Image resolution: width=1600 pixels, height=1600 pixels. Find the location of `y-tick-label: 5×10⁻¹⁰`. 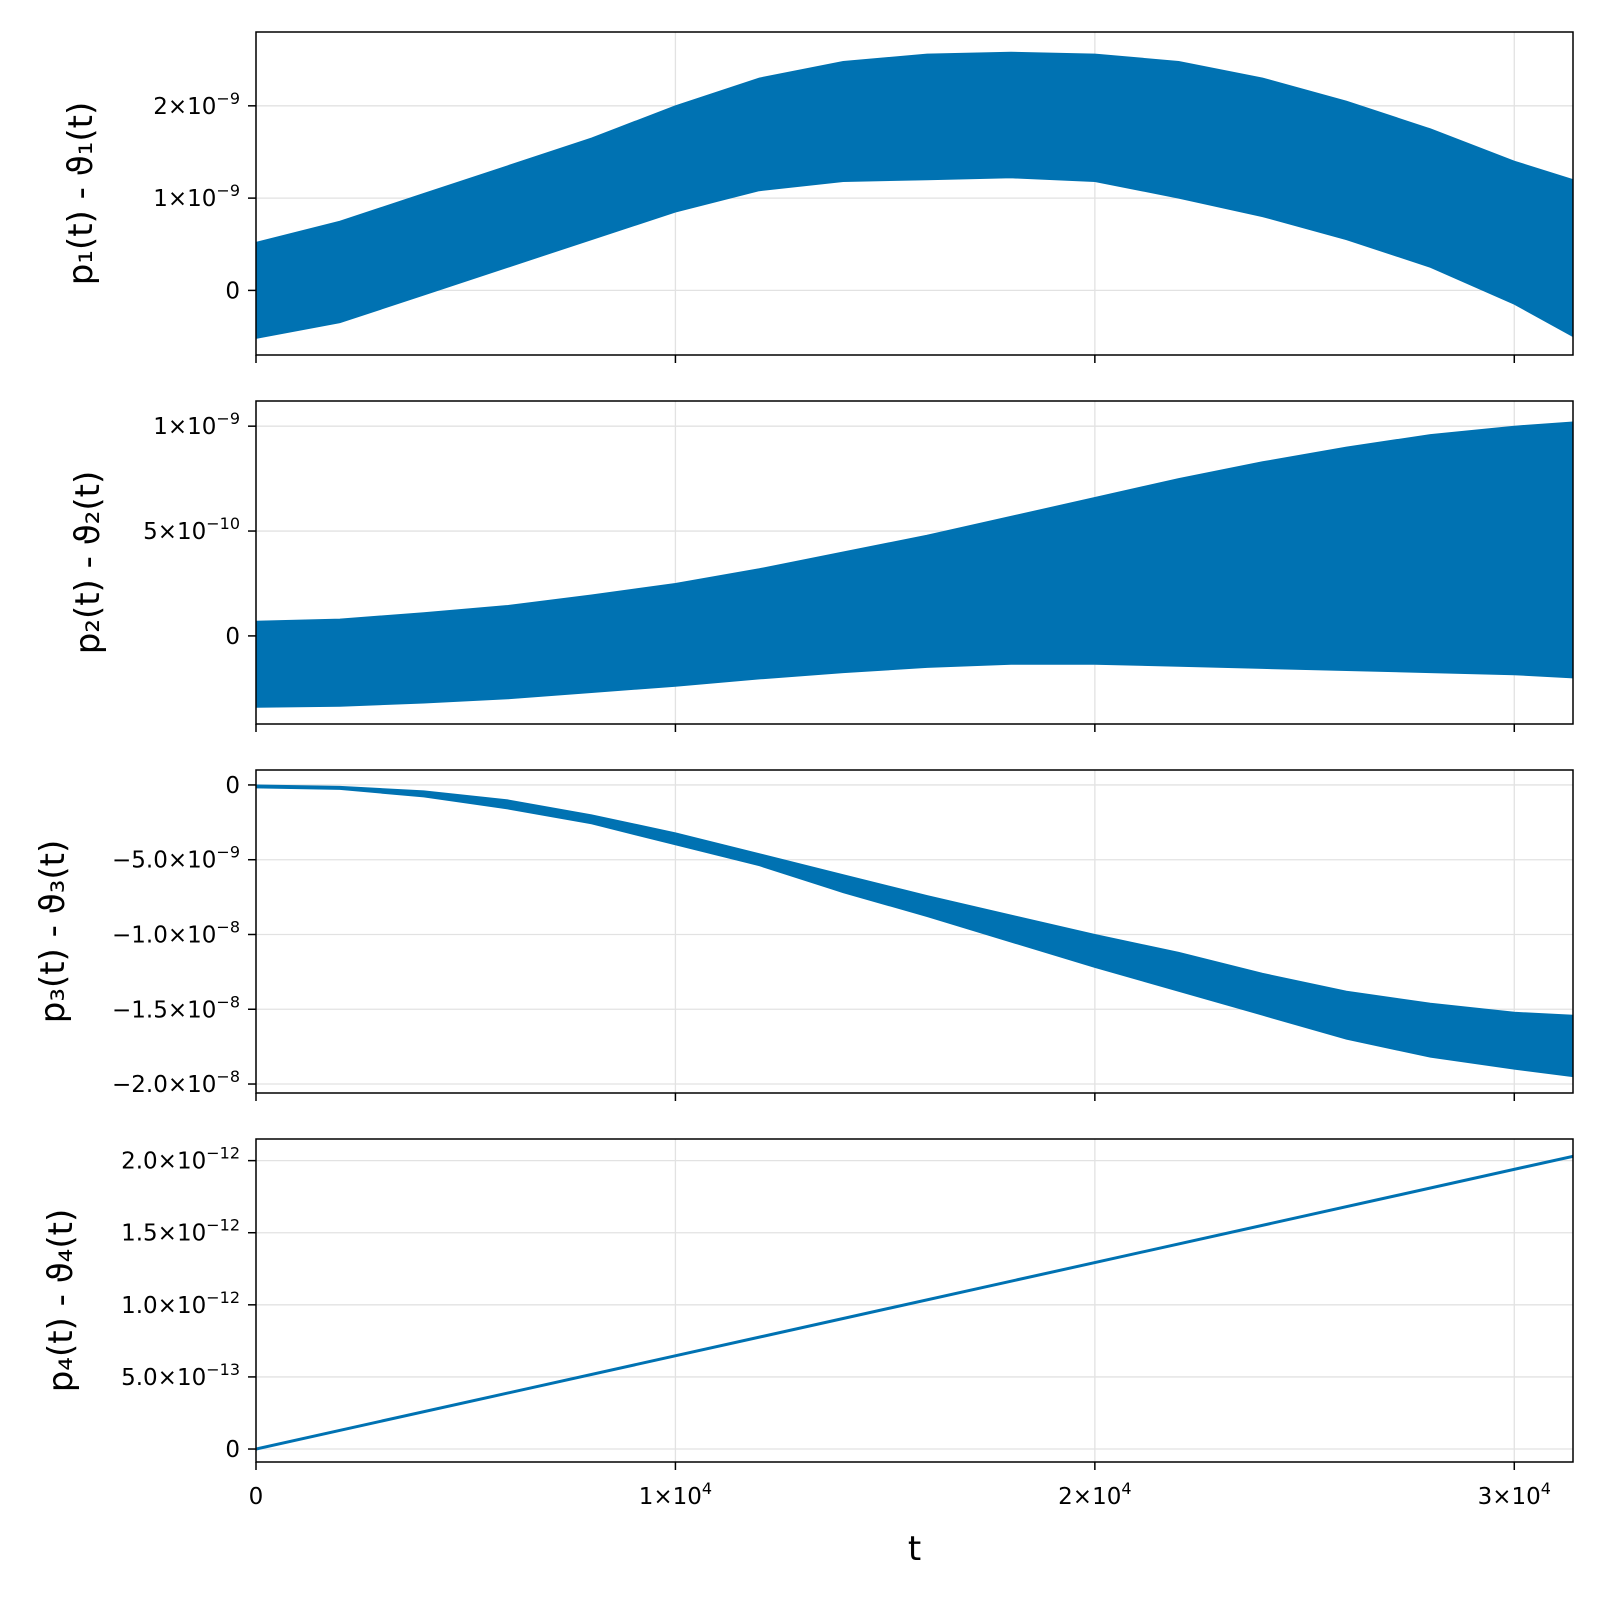

y-tick-label: 5×10⁻¹⁰ is located at coordinates (191, 529).